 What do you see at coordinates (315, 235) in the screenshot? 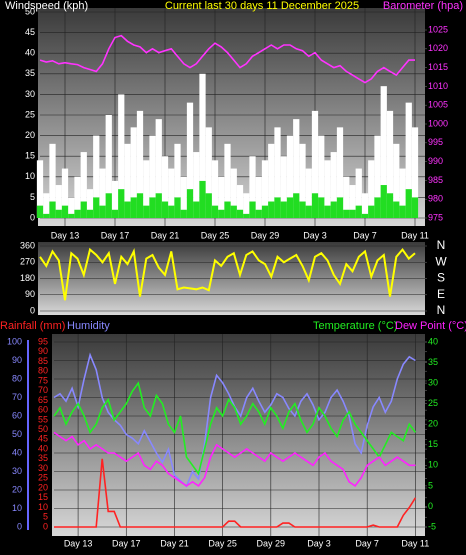
I see `x-tick-label: Day 3` at bounding box center [315, 235].